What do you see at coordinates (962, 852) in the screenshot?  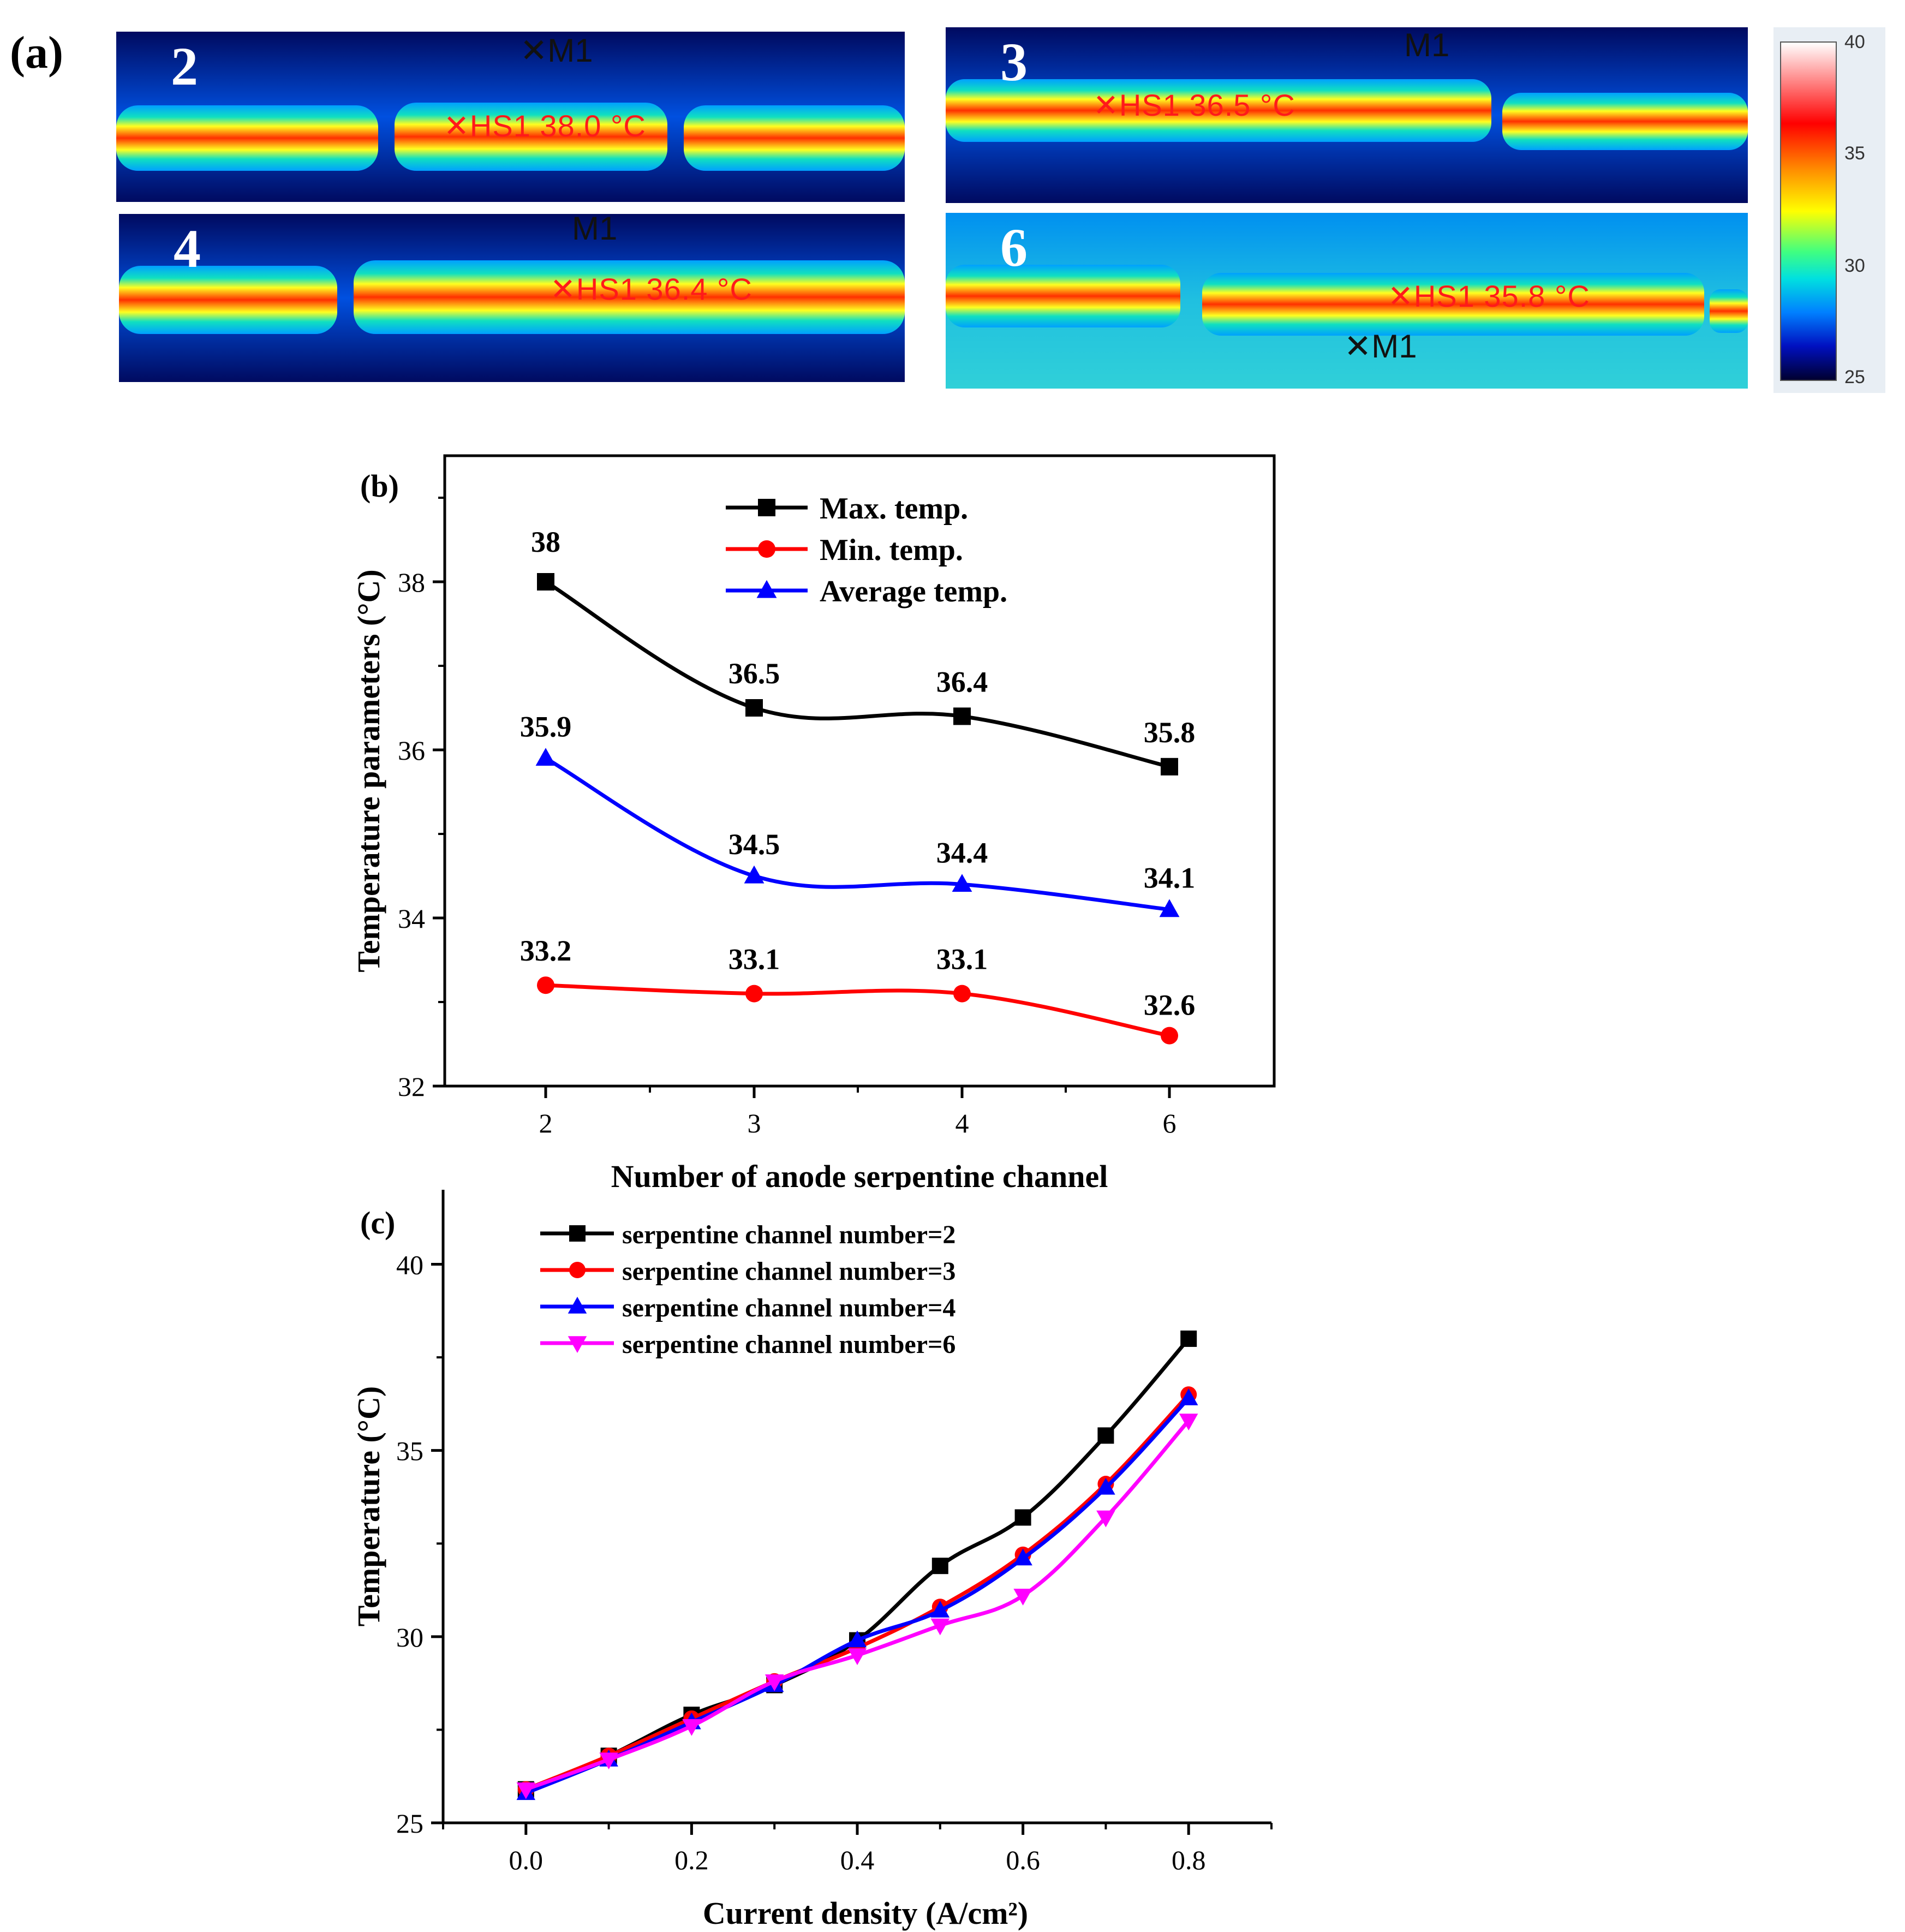 I see `data-label: 34.4` at bounding box center [962, 852].